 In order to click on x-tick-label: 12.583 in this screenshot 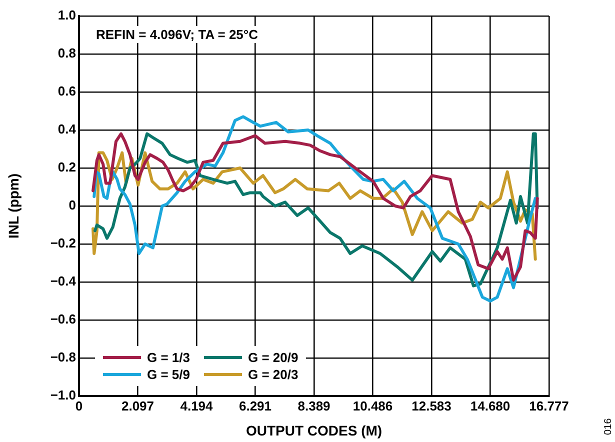, I will do `click(432, 406)`.